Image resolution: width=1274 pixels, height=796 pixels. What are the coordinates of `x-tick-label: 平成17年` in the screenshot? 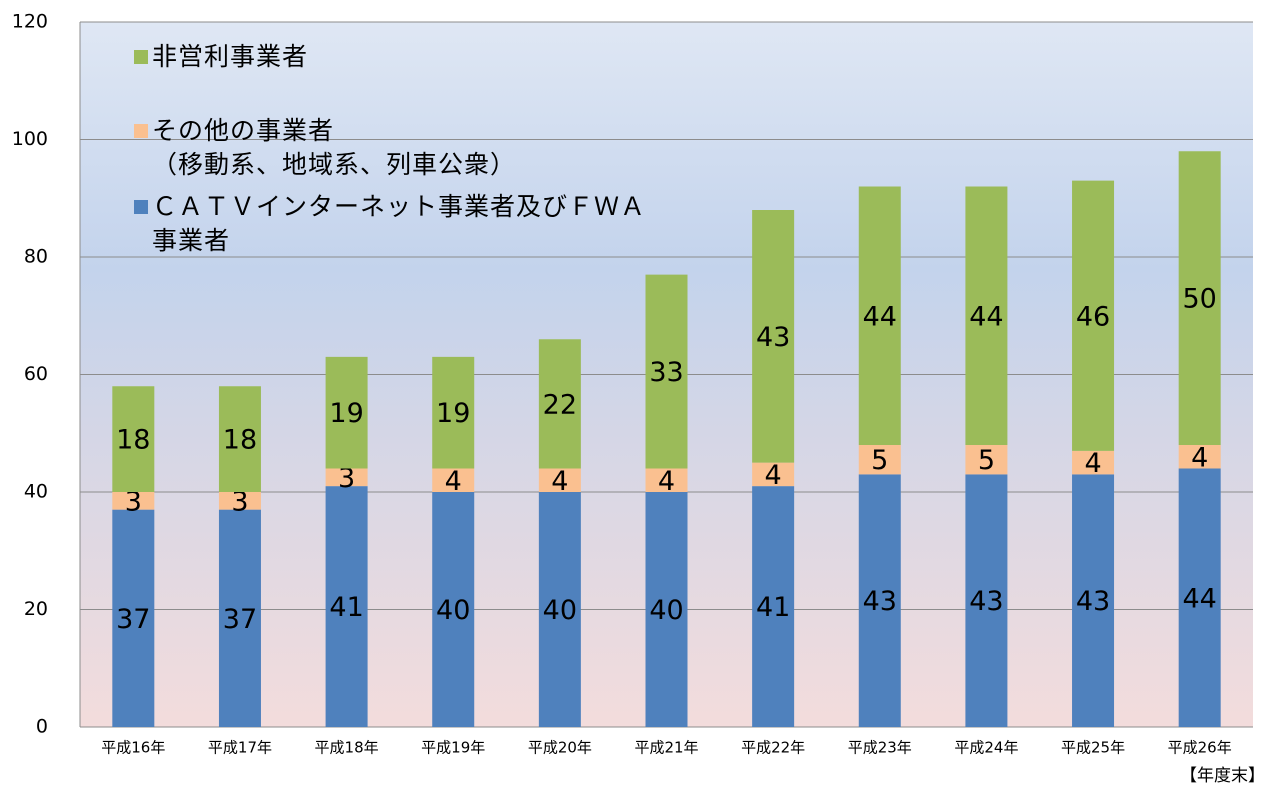 It's located at (240, 748).